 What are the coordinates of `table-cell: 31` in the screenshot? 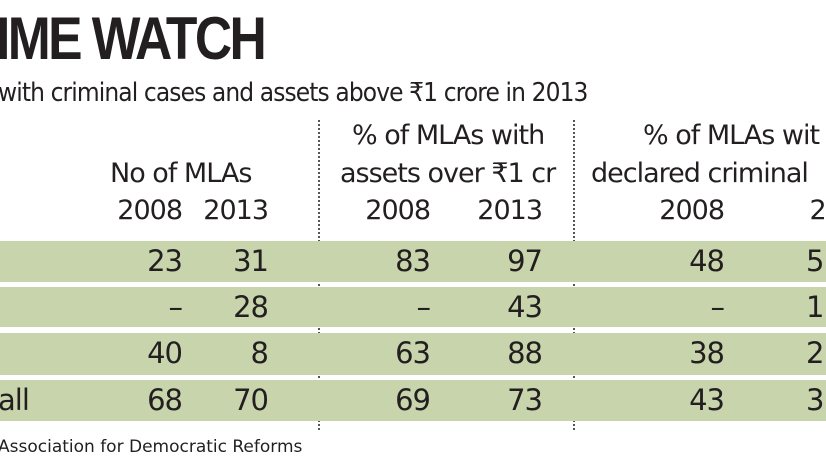 It's located at (251, 261).